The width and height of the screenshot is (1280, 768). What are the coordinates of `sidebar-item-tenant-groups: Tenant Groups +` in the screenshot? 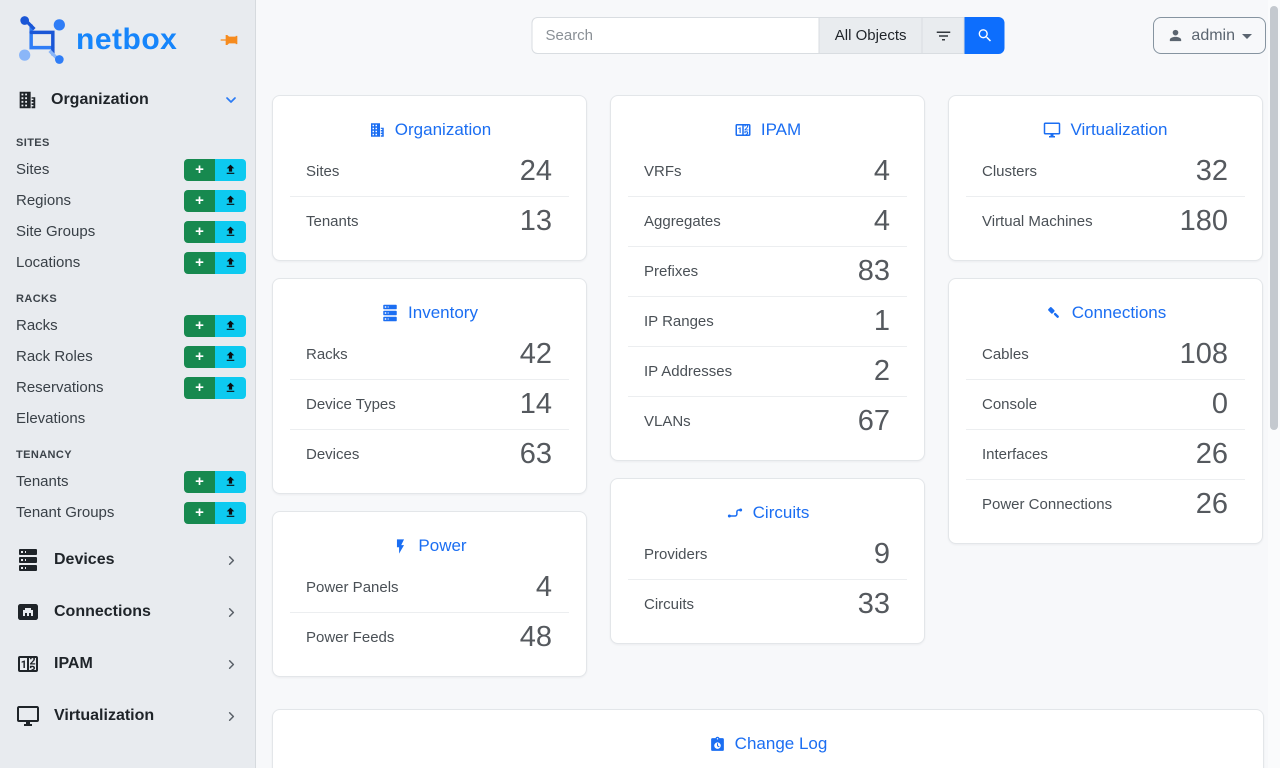 It's located at (127, 512).